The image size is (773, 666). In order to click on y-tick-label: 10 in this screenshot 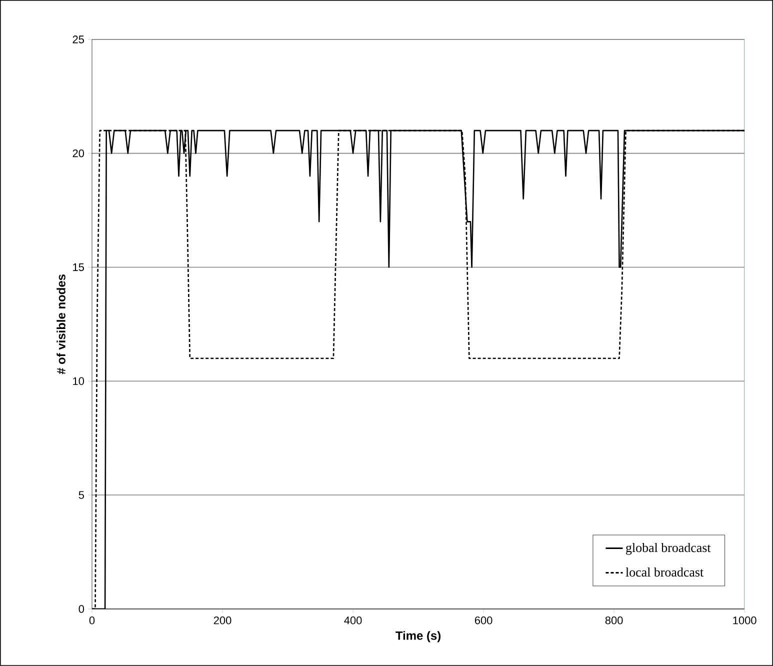, I will do `click(78, 381)`.